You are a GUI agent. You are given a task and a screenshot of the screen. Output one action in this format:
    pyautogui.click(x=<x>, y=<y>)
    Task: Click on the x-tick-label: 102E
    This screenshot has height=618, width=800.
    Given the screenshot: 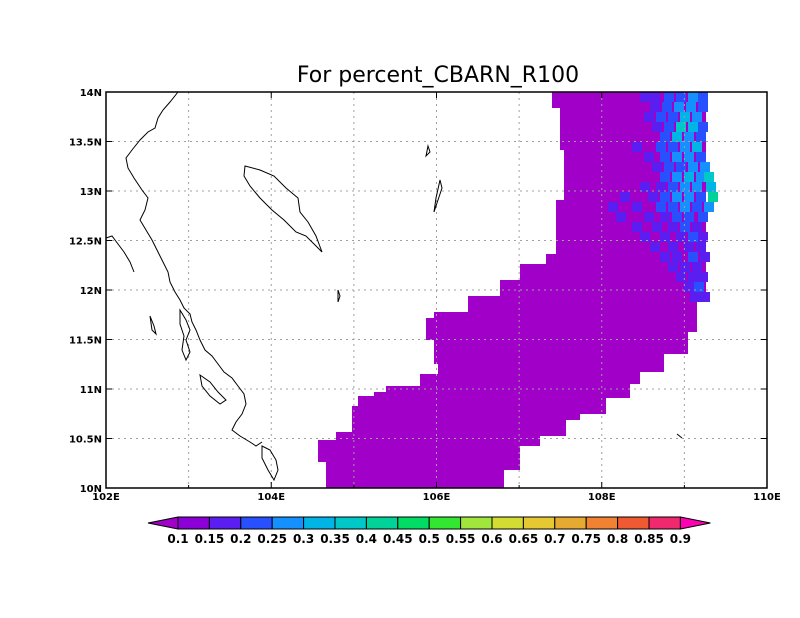 What is the action you would take?
    pyautogui.click(x=106, y=497)
    